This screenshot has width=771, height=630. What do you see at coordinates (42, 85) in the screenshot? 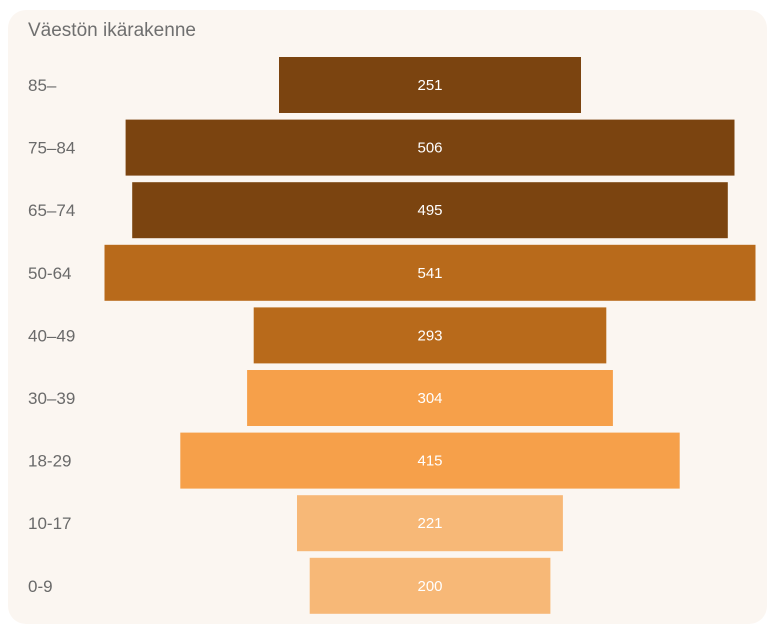
I see `category-label-0: 85–` at bounding box center [42, 85].